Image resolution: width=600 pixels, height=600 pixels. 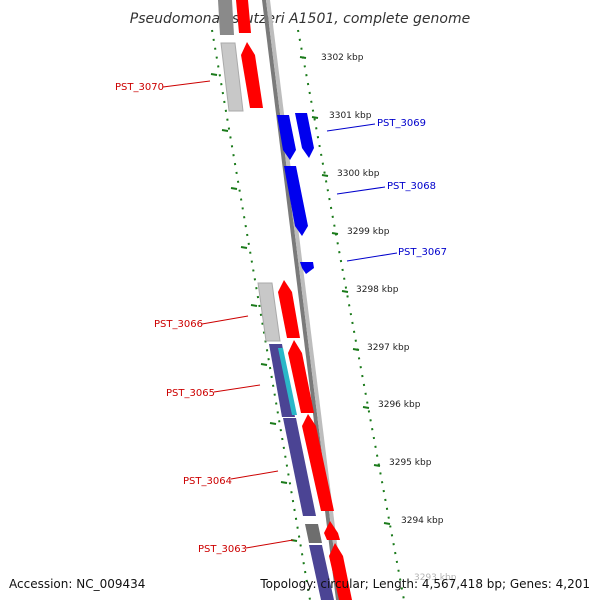 I want to click on feature-red-top, so click(x=243, y=16).